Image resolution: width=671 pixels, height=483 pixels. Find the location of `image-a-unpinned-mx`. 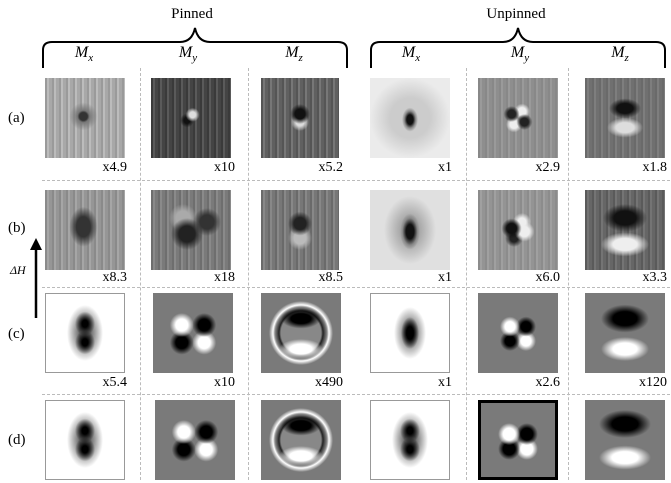

image-a-unpinned-mx is located at coordinates (410, 118).